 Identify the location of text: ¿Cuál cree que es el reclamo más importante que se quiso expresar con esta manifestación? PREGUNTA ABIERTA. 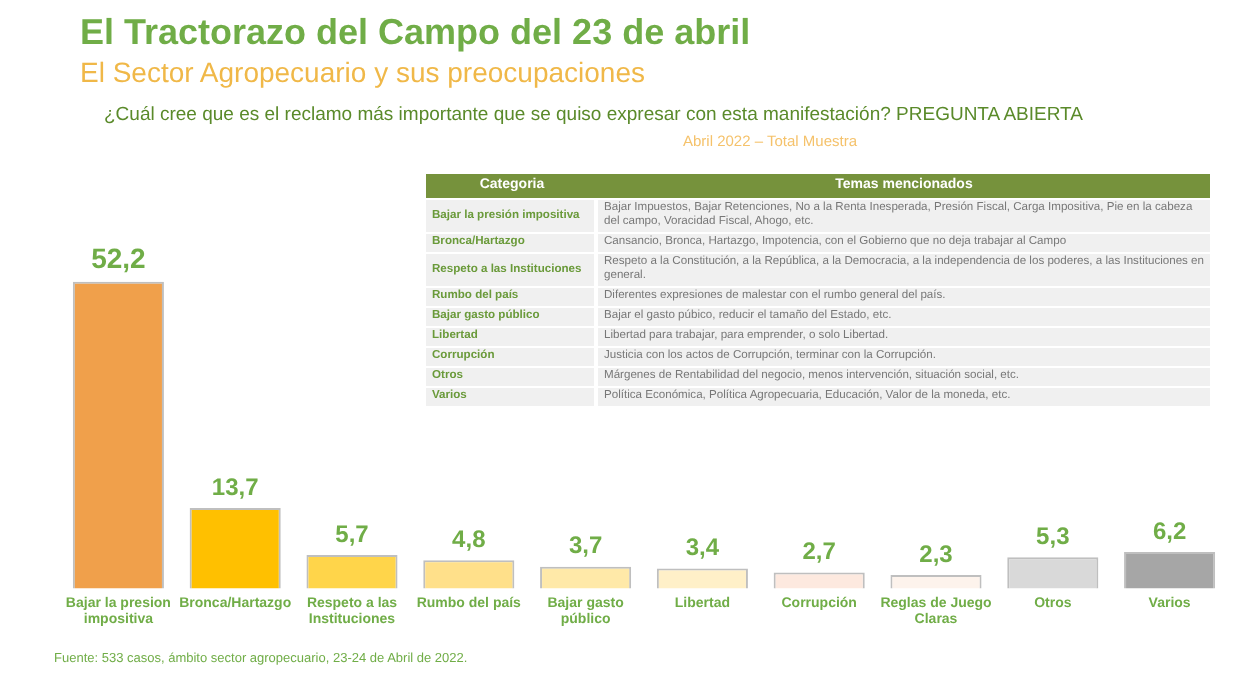
(593, 115).